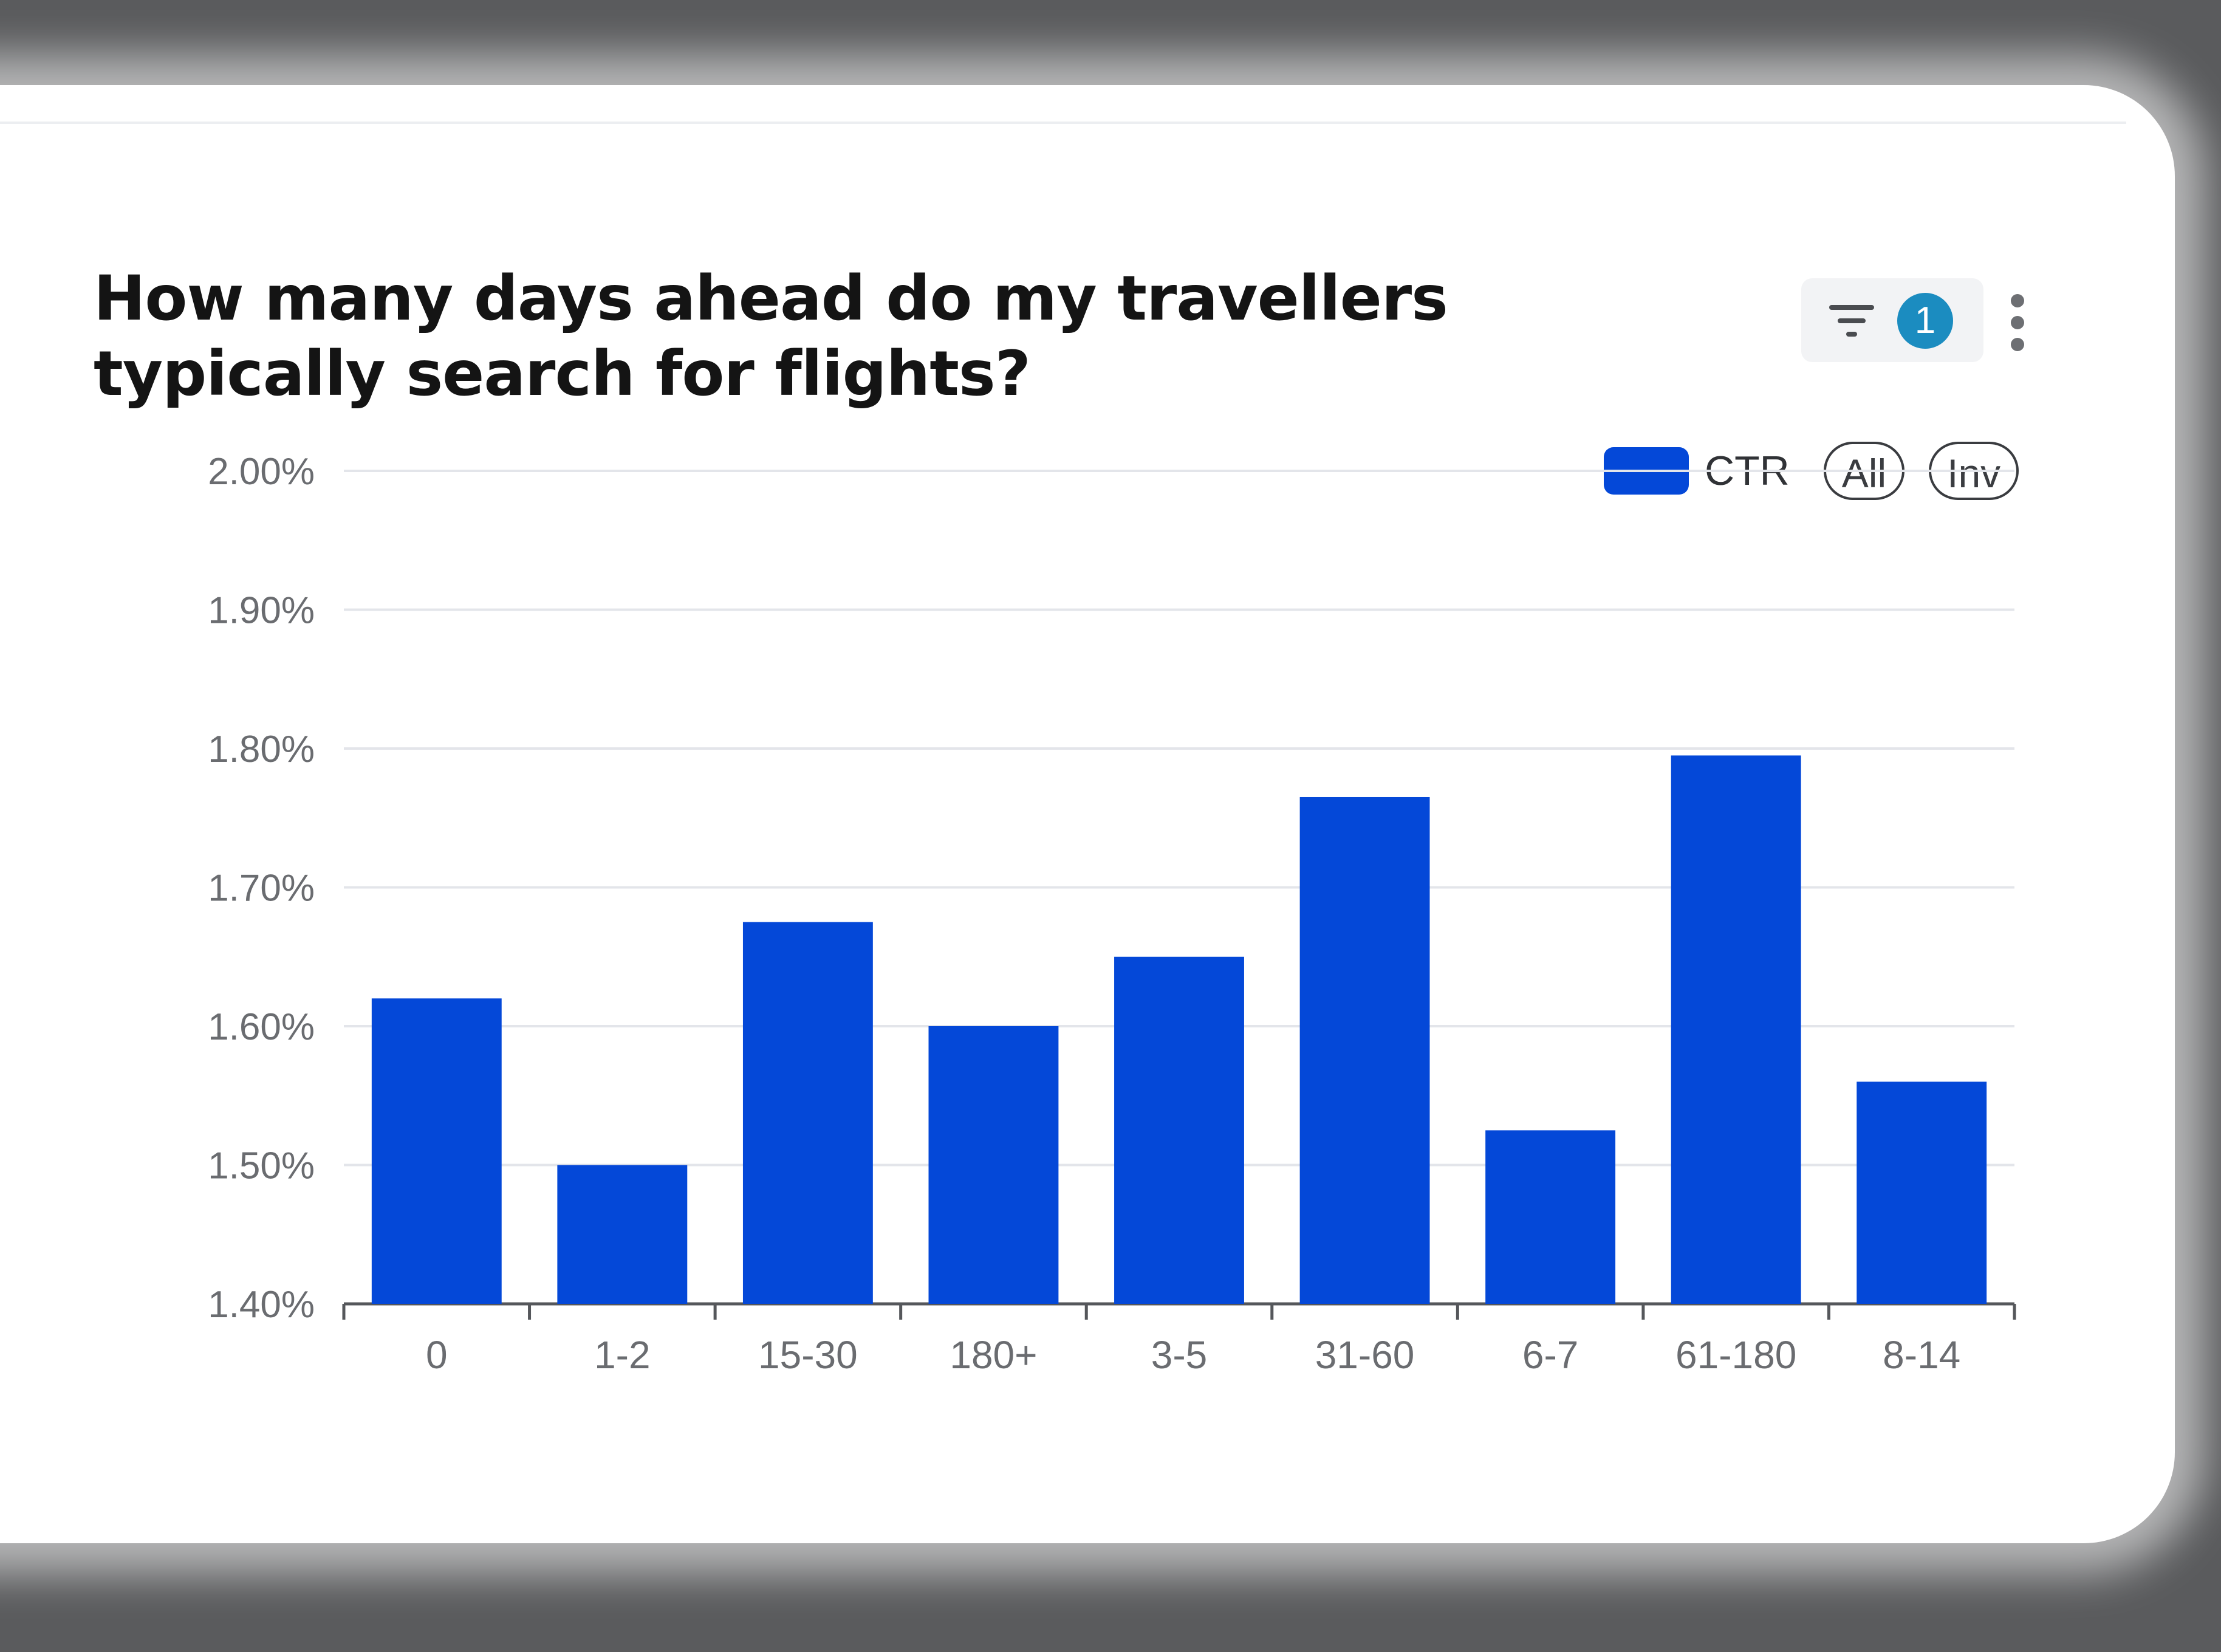  I want to click on x-tick-label: 15-30, so click(808, 1355).